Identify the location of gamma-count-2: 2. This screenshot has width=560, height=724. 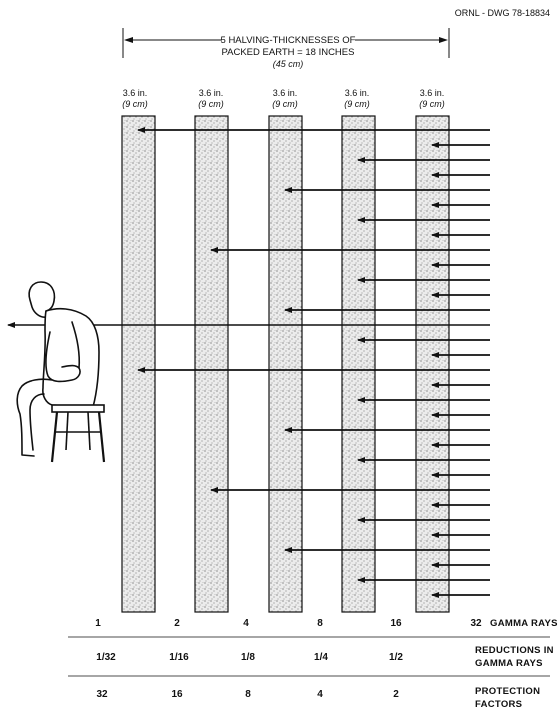
(177, 623).